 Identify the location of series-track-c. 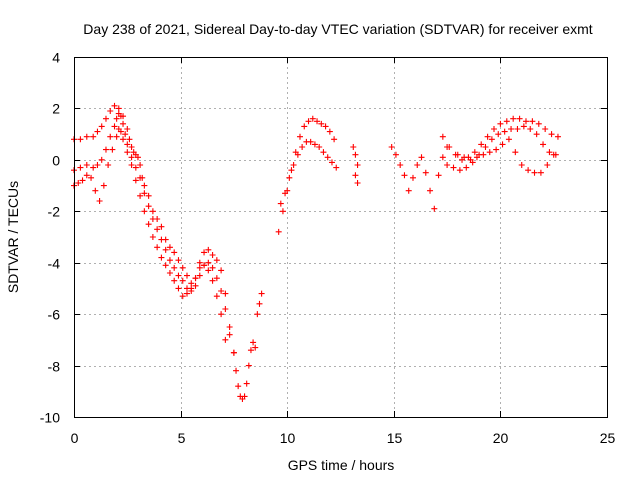
(150, 234).